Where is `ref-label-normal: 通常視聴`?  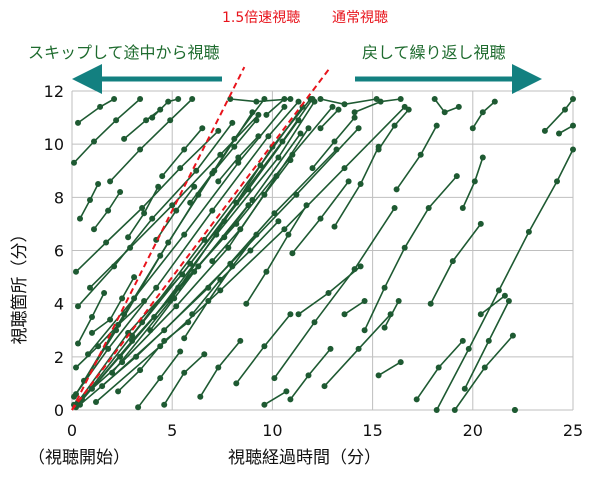 ref-label-normal: 通常視聴 is located at coordinates (360, 18).